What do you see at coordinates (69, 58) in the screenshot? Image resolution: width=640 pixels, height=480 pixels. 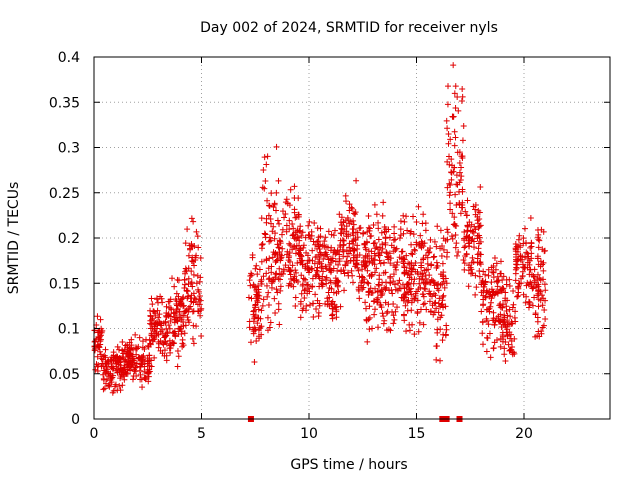 I see `y-tick-label: 0.4` at bounding box center [69, 58].